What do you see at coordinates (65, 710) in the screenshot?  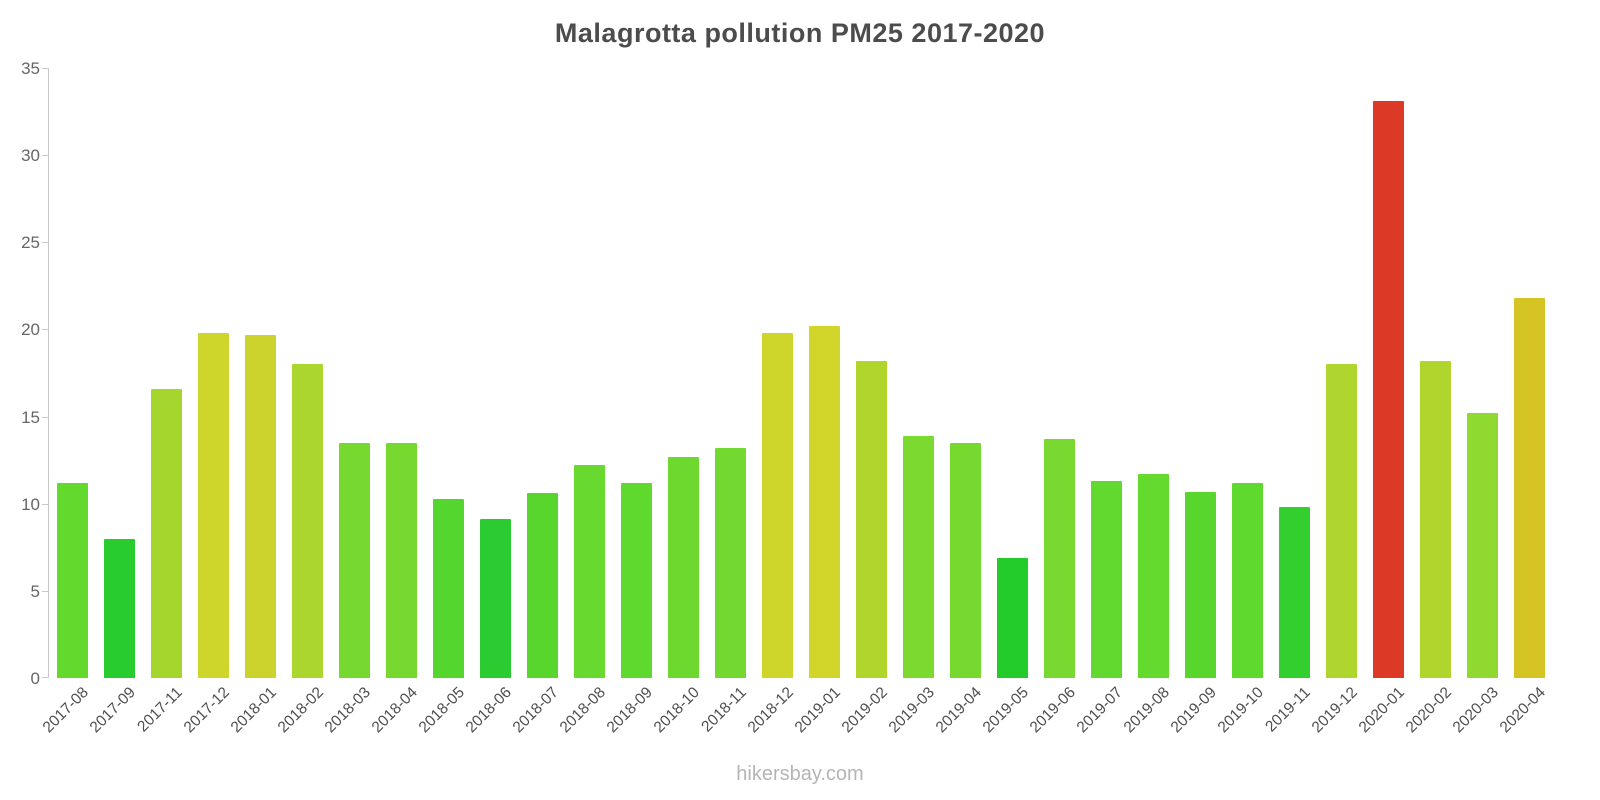 I see `x-tick-label: 2017-08` at bounding box center [65, 710].